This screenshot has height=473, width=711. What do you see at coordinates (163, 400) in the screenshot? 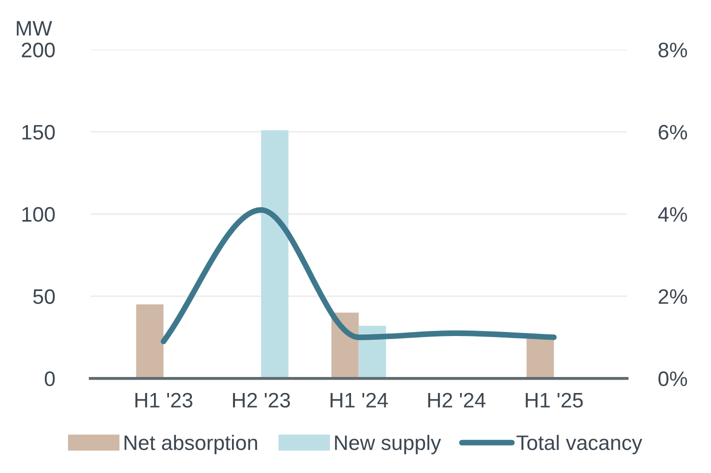
I see `x-tick-label: H1 '23` at bounding box center [163, 400].